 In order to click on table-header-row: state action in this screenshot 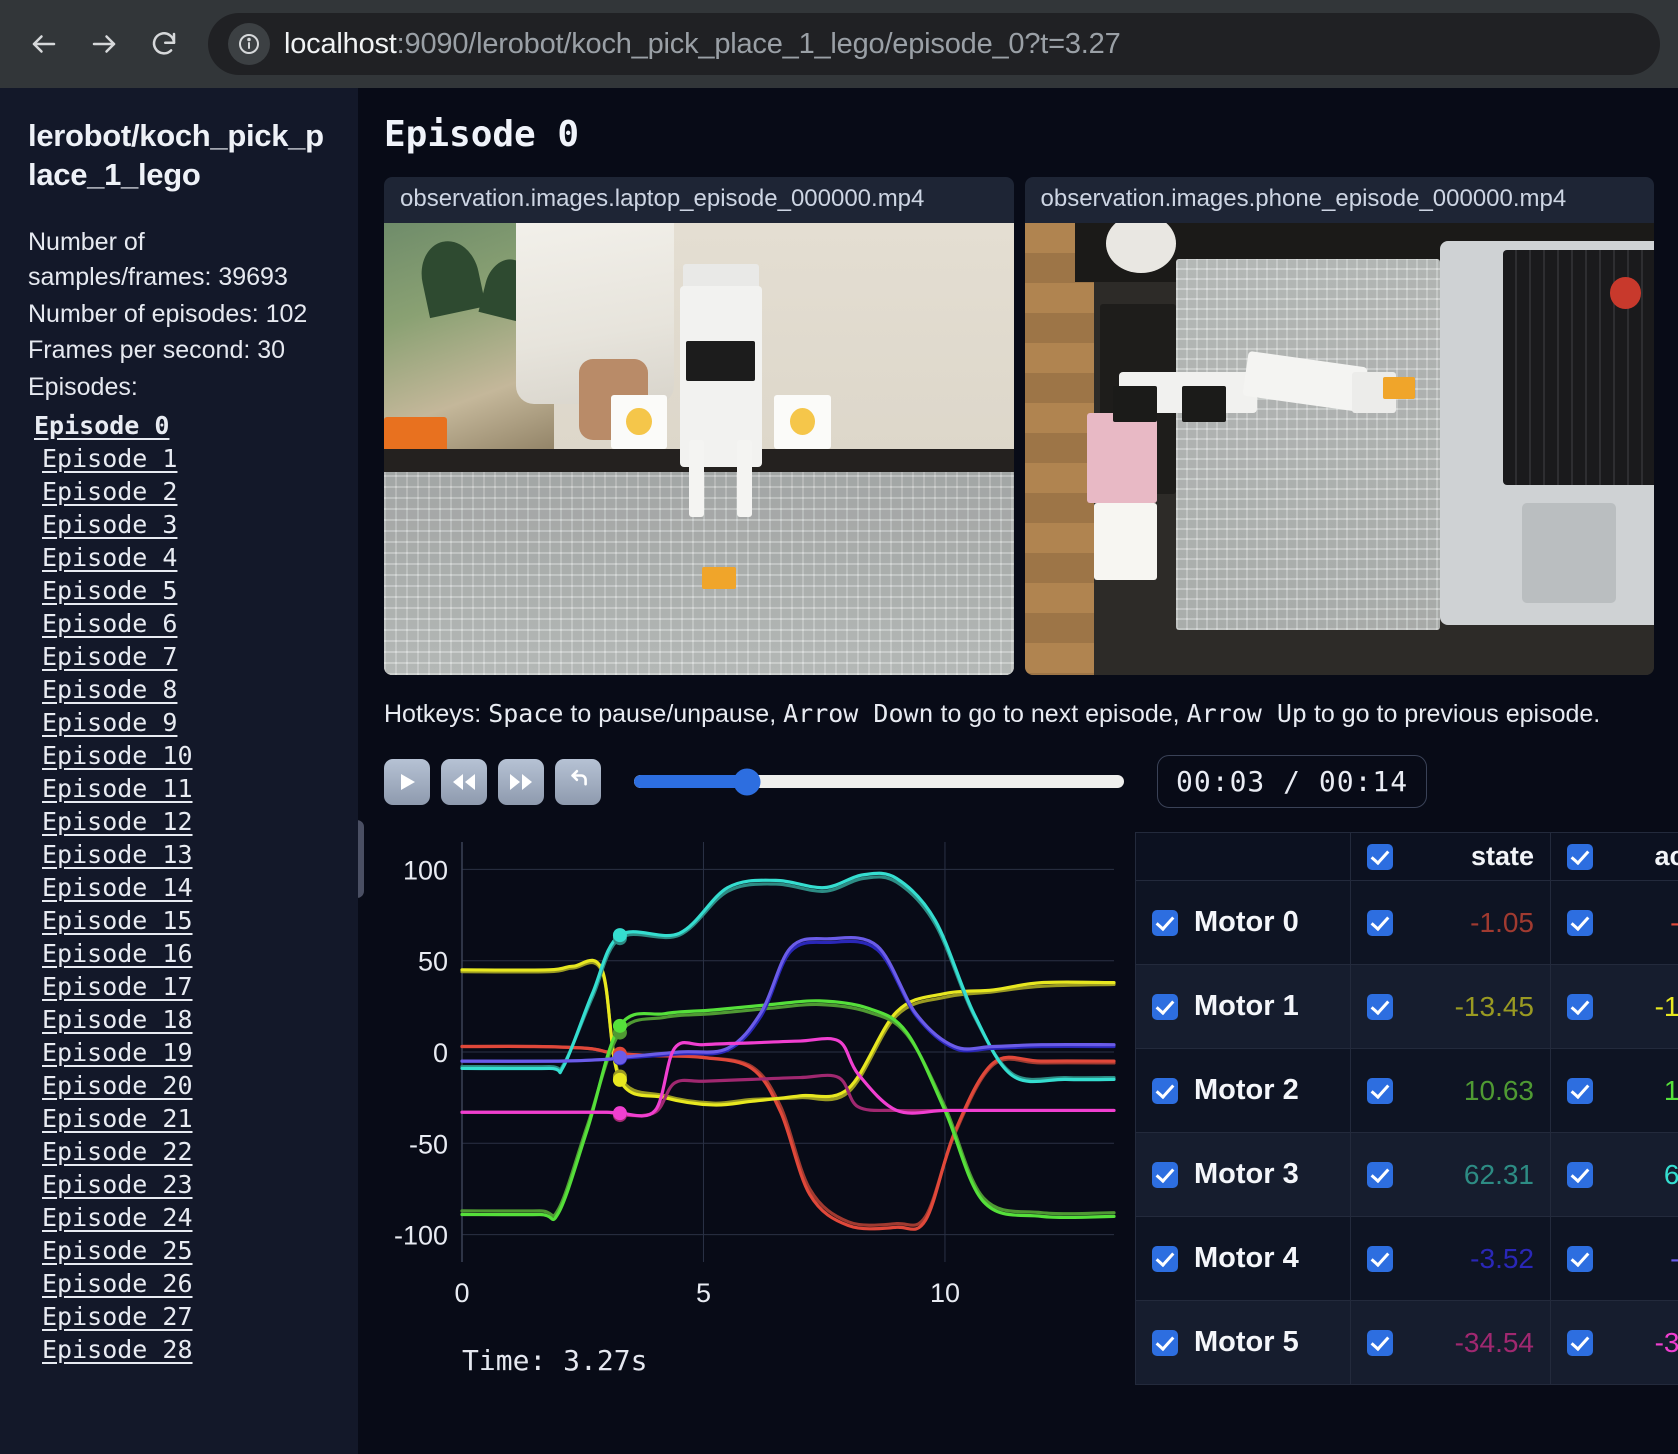, I will do `click(1406, 856)`.